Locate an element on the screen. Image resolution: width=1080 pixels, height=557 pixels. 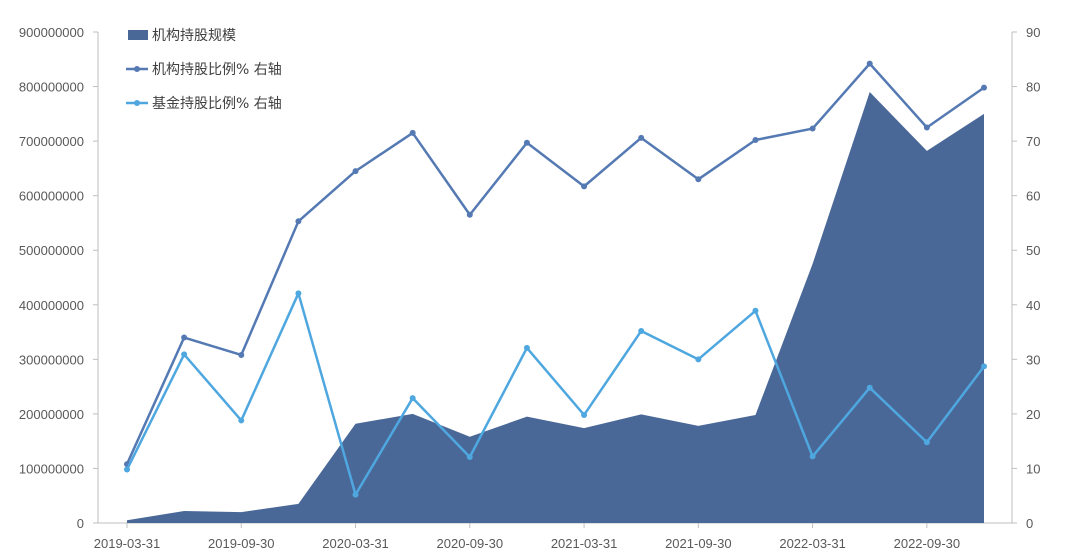
right-tick-label: 70 is located at coordinates (1033, 141).